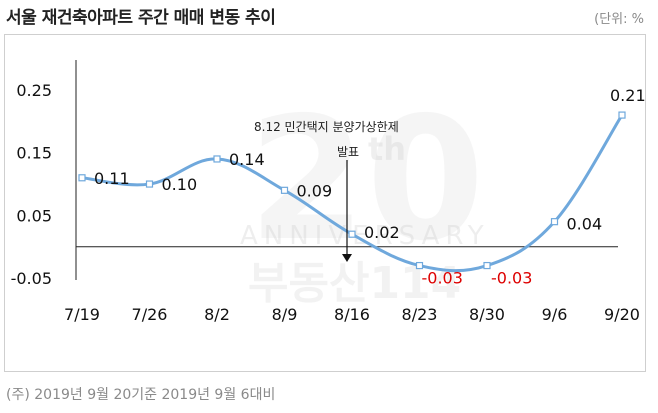  Describe the element at coordinates (44, 174) in the screenshot. I see `y-axis: 0.25 0.15 0.05 -0.05` at that location.